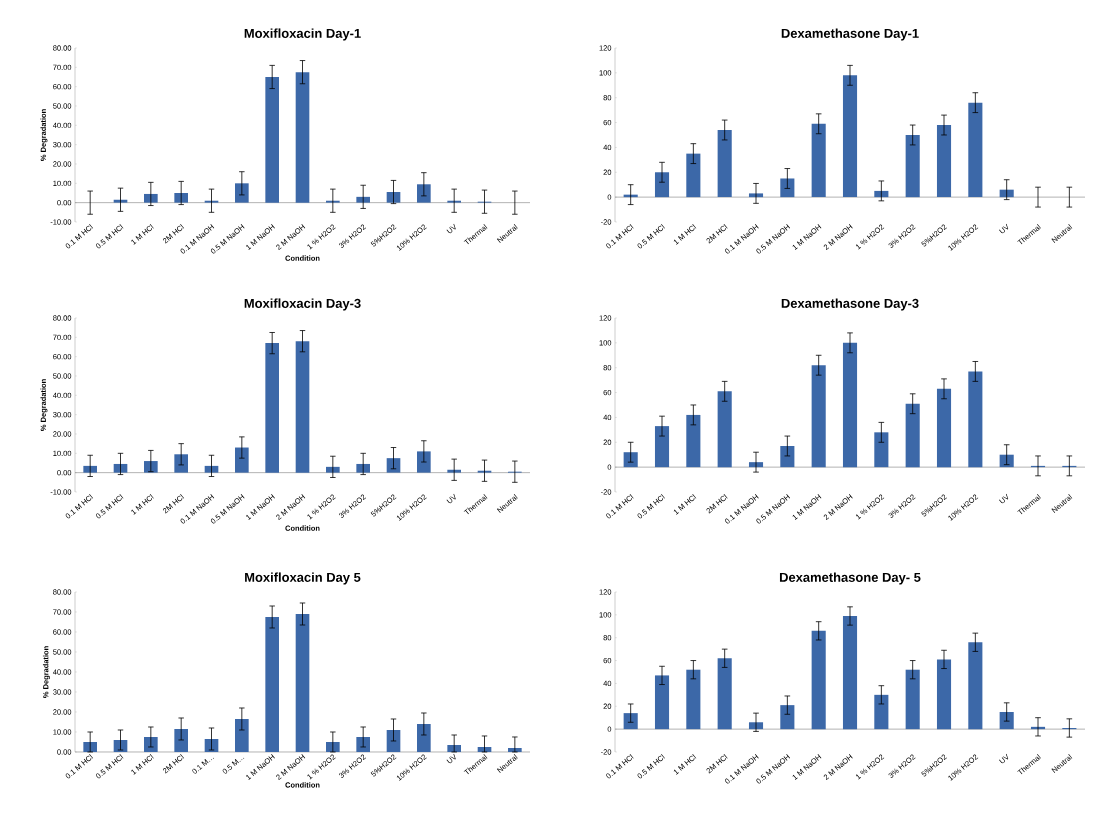 The image size is (1100, 829). Describe the element at coordinates (850, 304) in the screenshot. I see `chart-title: Dexamethasone Day-3` at that location.